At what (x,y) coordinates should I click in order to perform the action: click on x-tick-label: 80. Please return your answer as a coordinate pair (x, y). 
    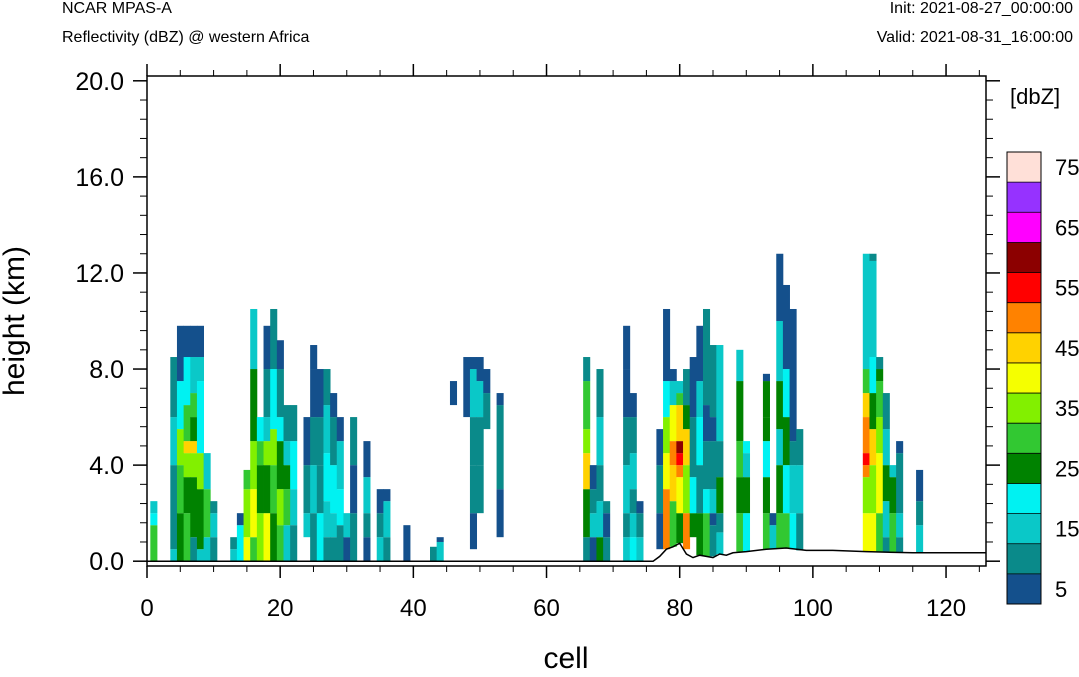
    Looking at the image, I should click on (679, 608).